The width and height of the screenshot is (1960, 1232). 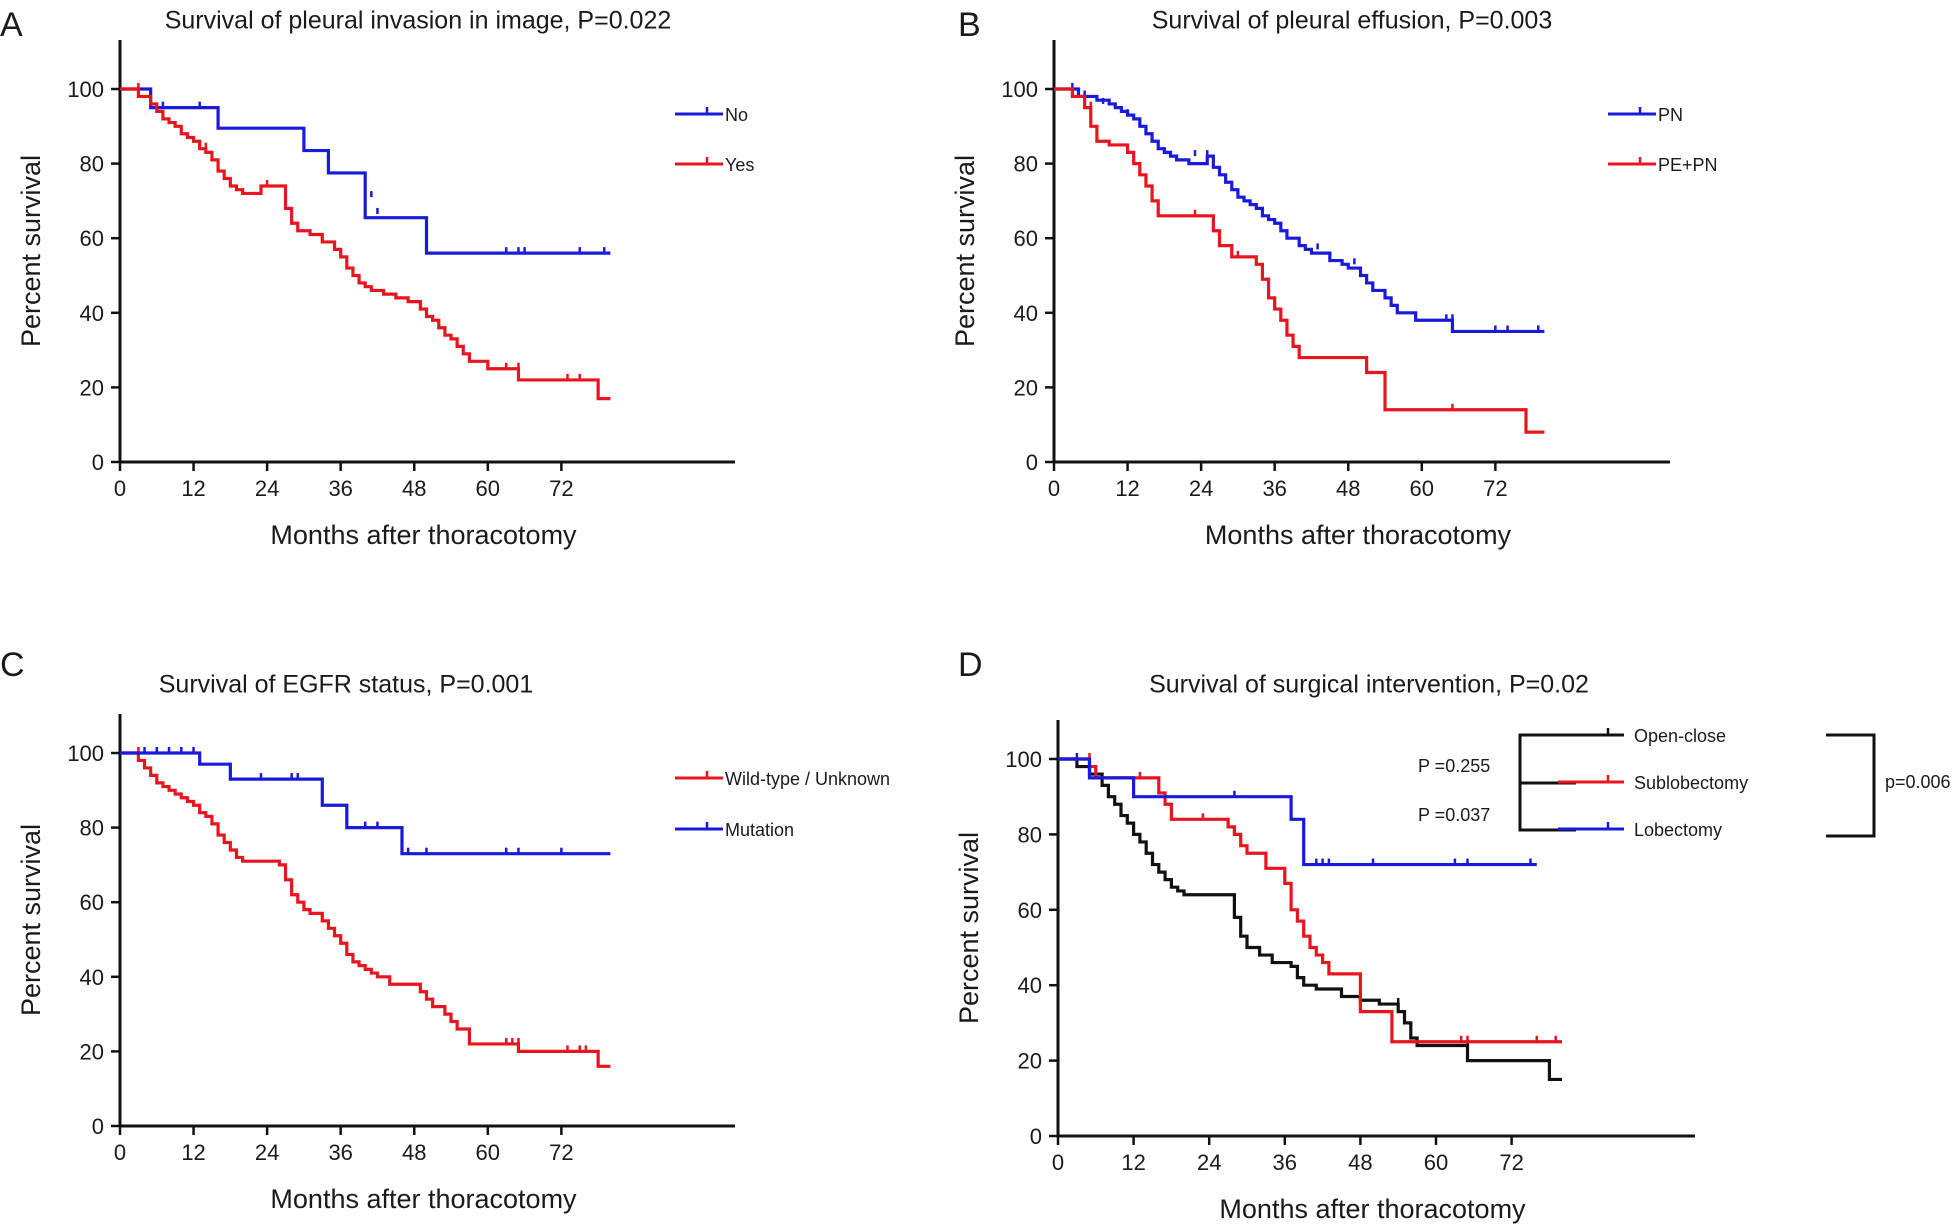 What do you see at coordinates (12, 665) in the screenshot?
I see `panel-letter: C` at bounding box center [12, 665].